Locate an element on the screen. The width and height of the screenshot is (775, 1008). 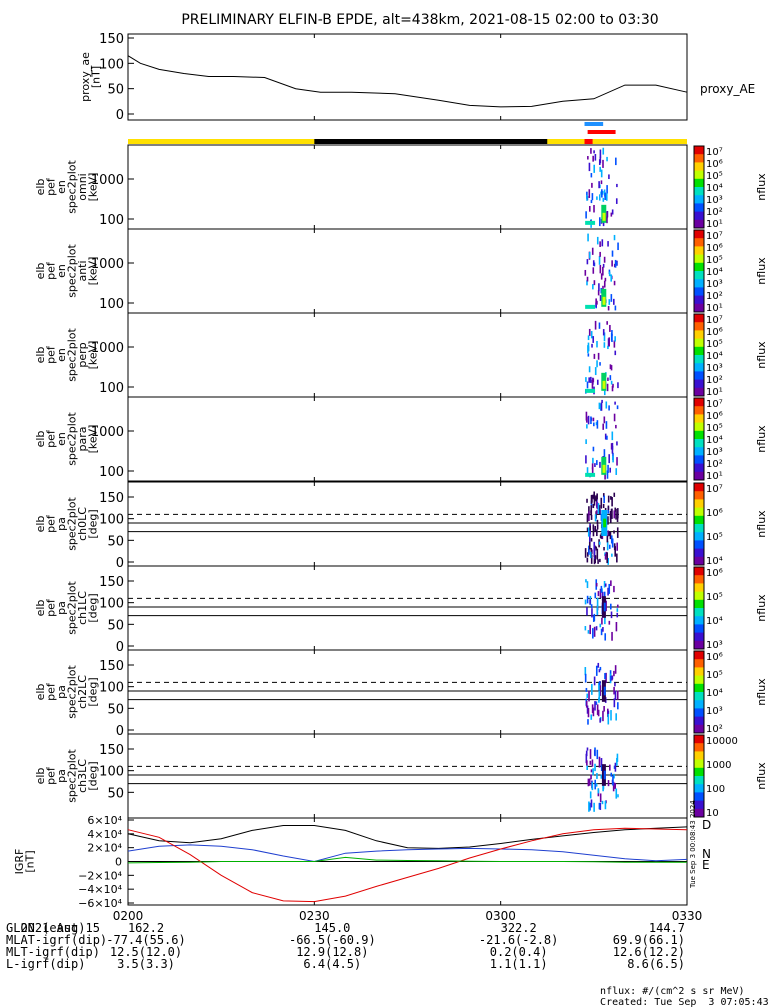
axis-label-line: ch0LC is located at coordinates (82, 524).